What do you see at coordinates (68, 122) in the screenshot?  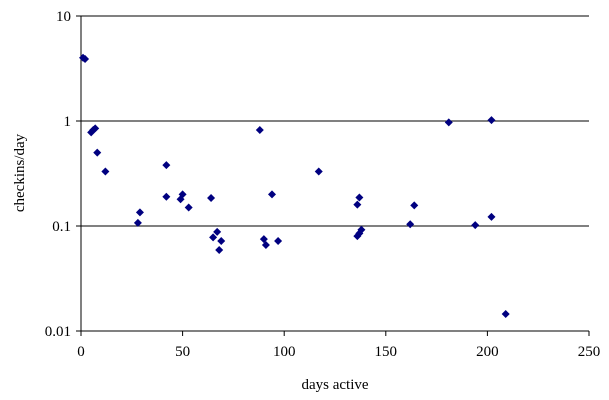 I see `y-tick-label: 1` at bounding box center [68, 122].